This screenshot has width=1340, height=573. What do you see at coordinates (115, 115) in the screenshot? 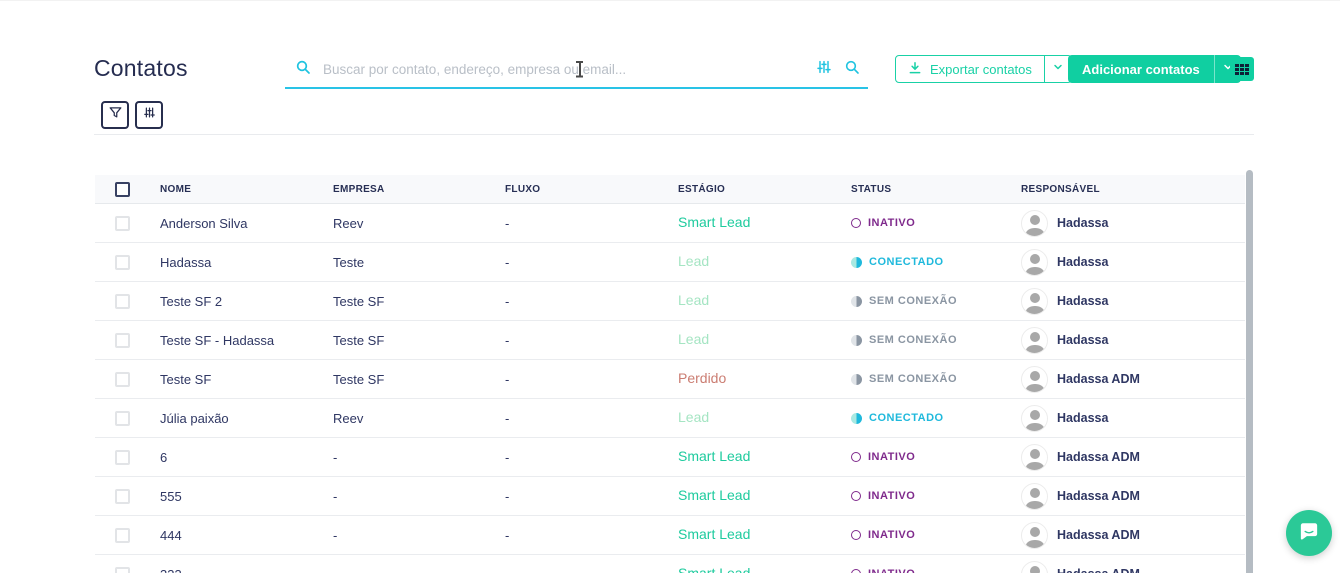
I see `filter-button` at bounding box center [115, 115].